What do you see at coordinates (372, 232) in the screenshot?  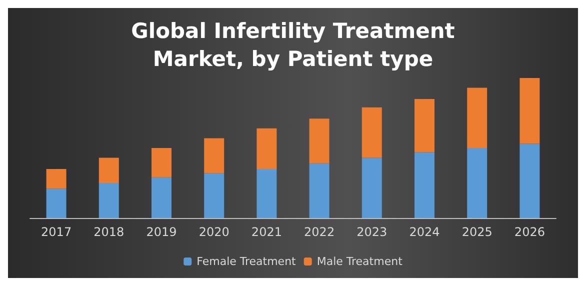 I see `x-tick-label: 2023` at bounding box center [372, 232].